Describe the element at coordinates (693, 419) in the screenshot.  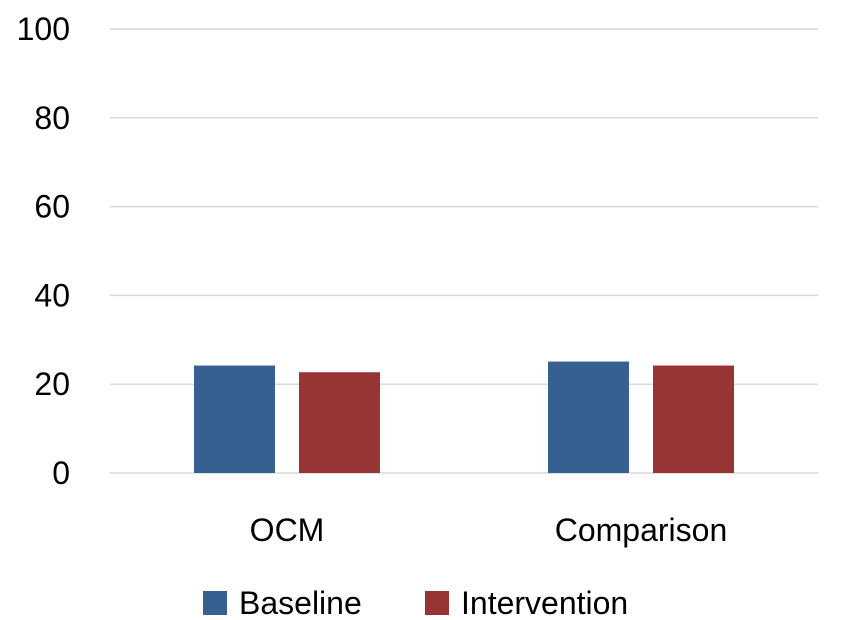
I see `bar-intervention-comparison` at that location.